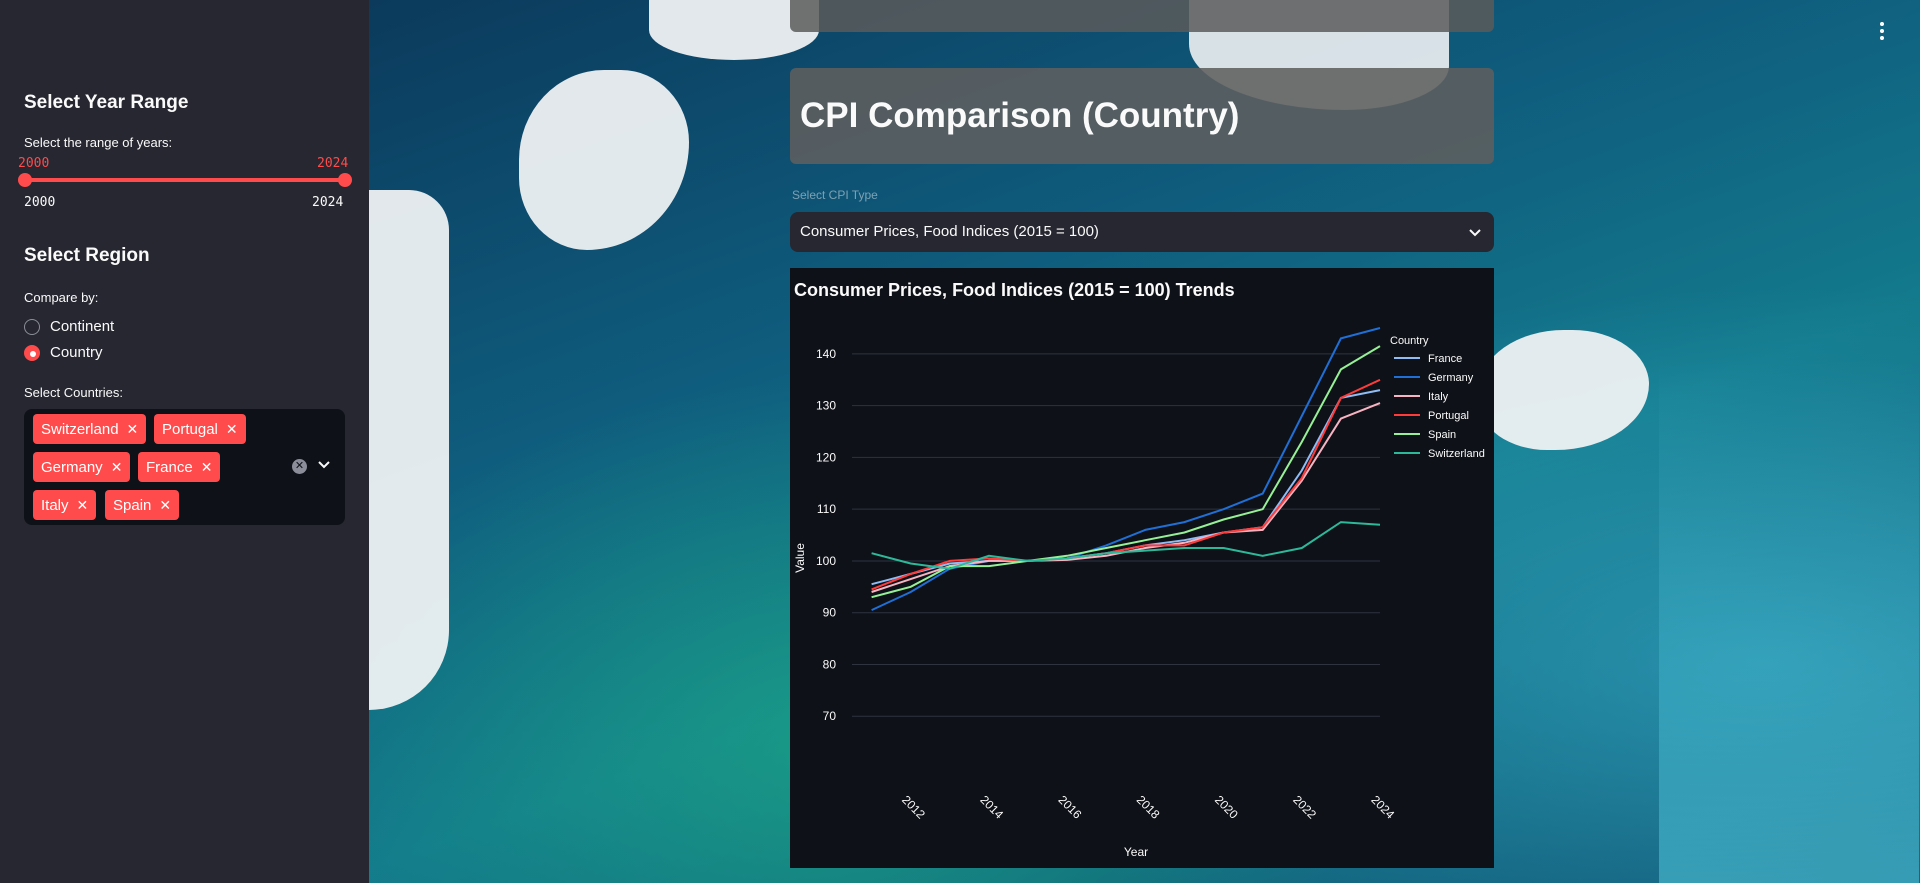 This screenshot has width=1920, height=883. I want to click on slider-max-value: 2024, so click(333, 163).